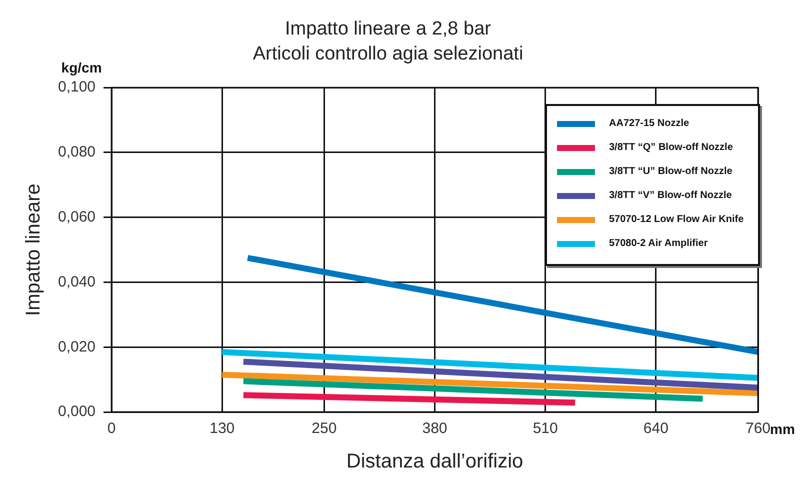 This screenshot has width=808, height=486. What do you see at coordinates (649, 124) in the screenshot?
I see `legend-label: AA727-15 Nozzle` at bounding box center [649, 124].